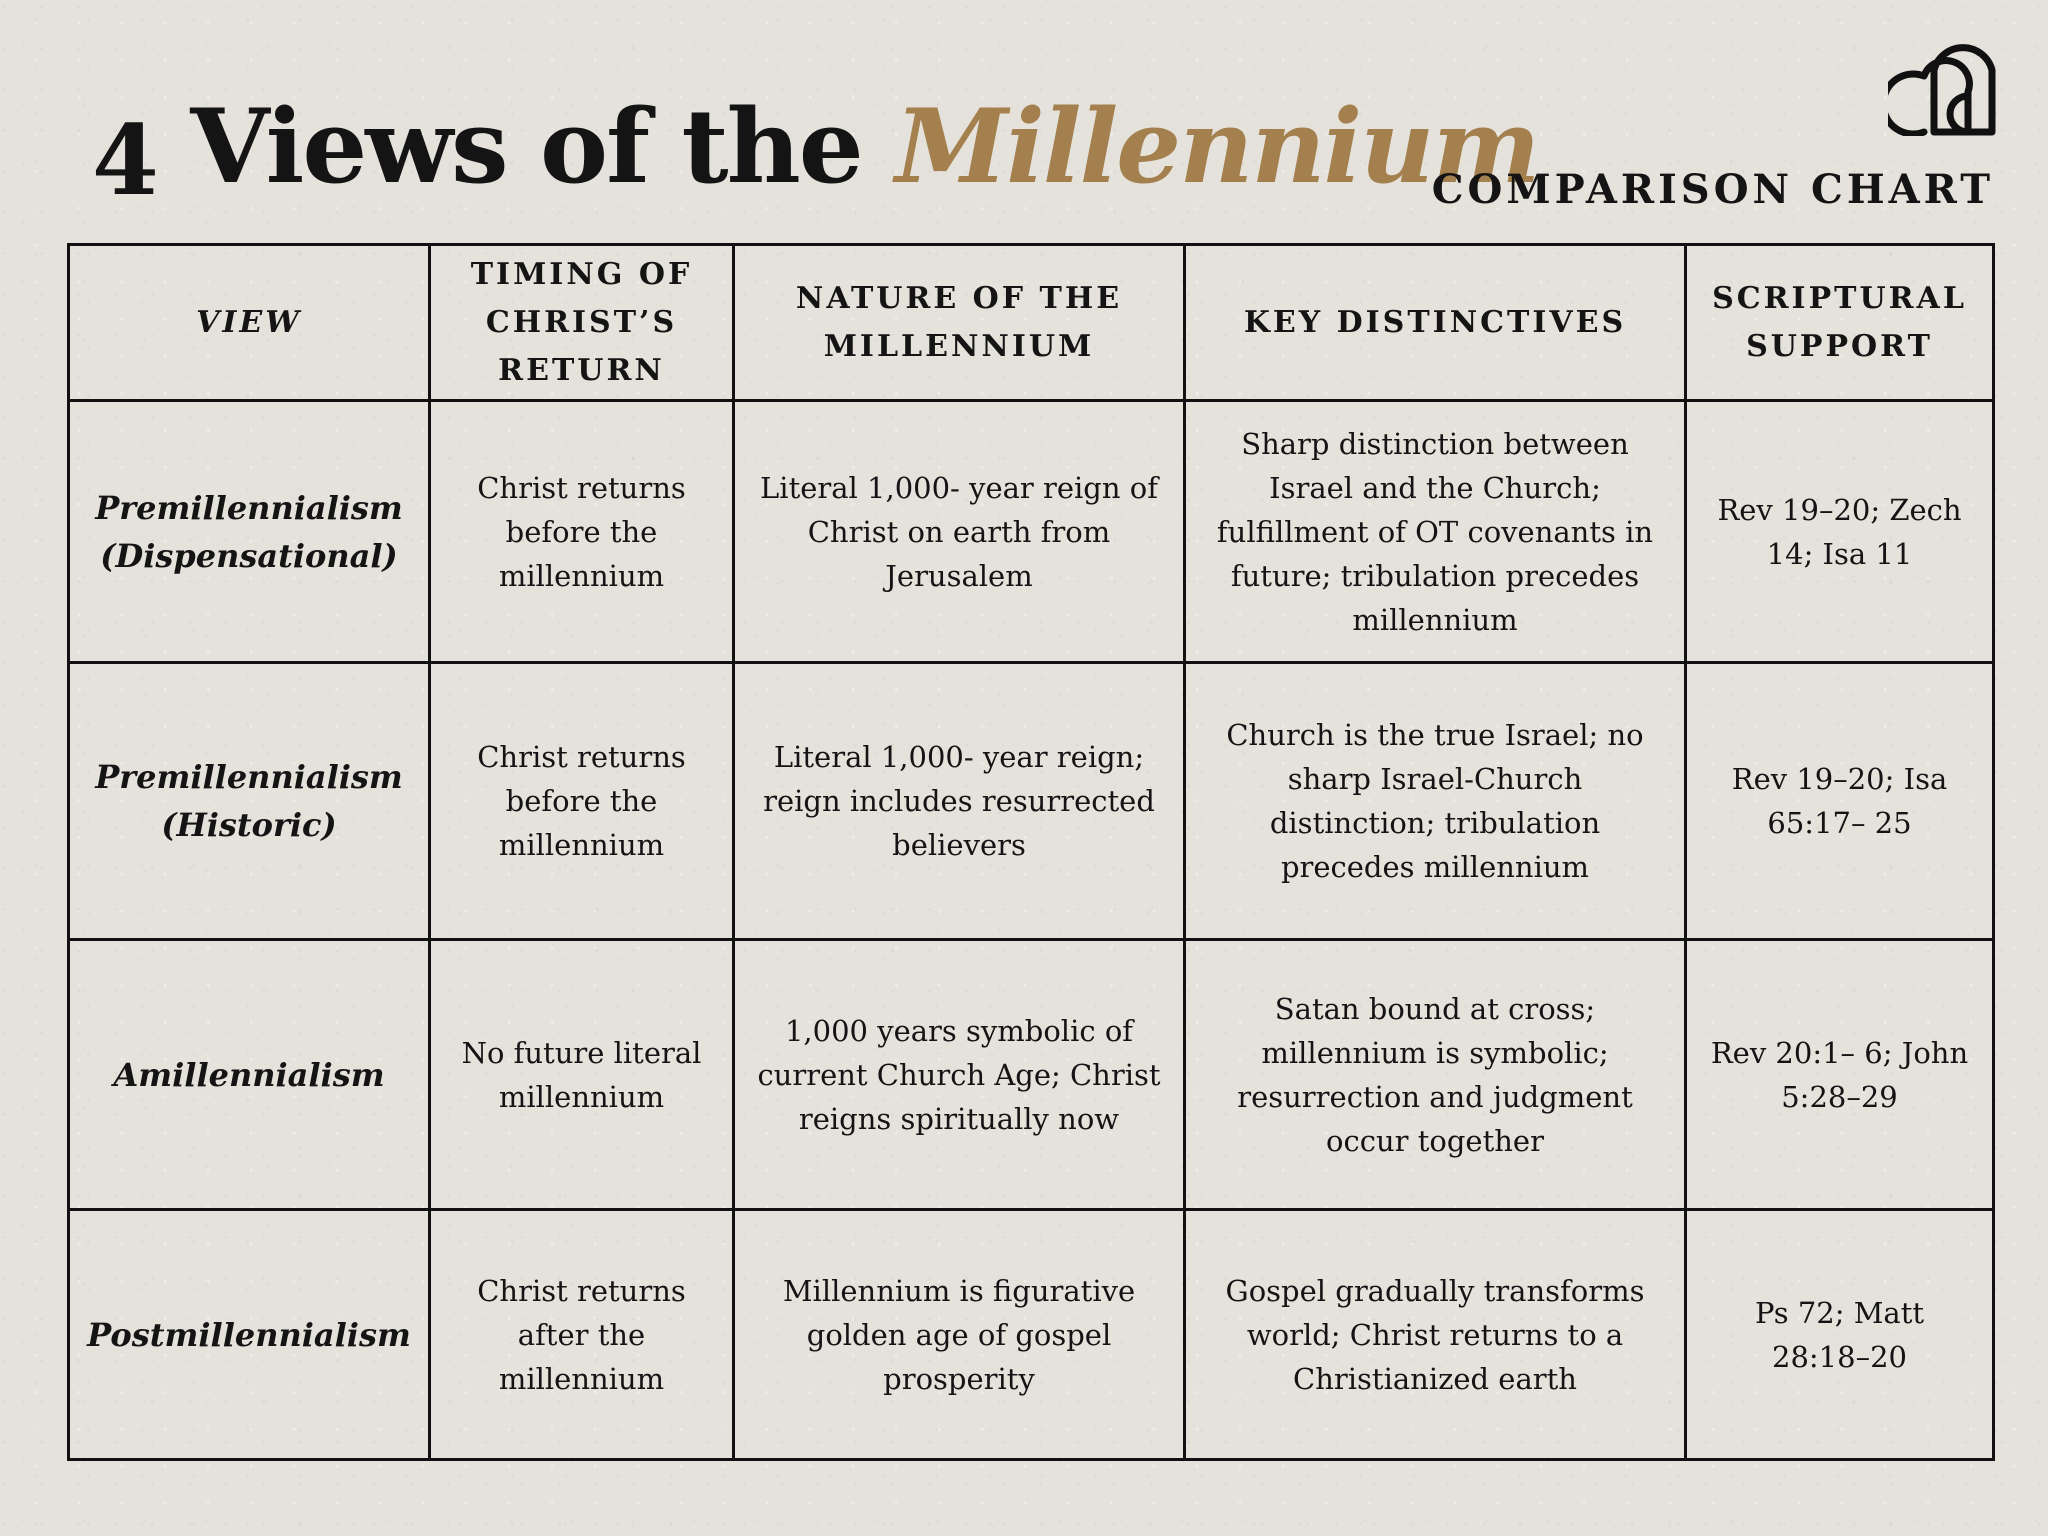  What do you see at coordinates (959, 322) in the screenshot?
I see `column-header-nature: NATURE OF THE MILLENNIUM` at bounding box center [959, 322].